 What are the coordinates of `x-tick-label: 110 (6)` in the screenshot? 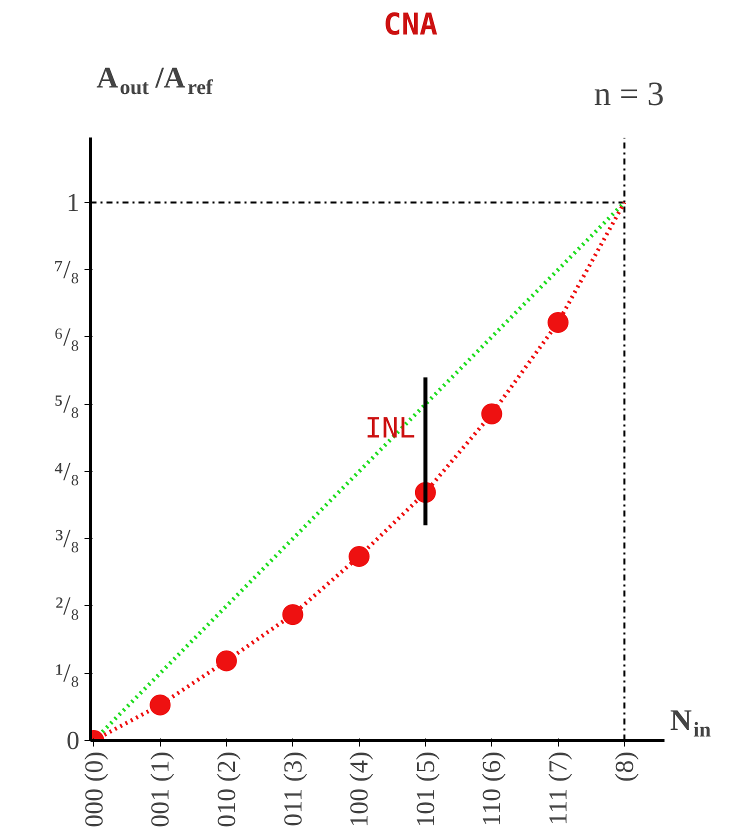 It's located at (491, 788).